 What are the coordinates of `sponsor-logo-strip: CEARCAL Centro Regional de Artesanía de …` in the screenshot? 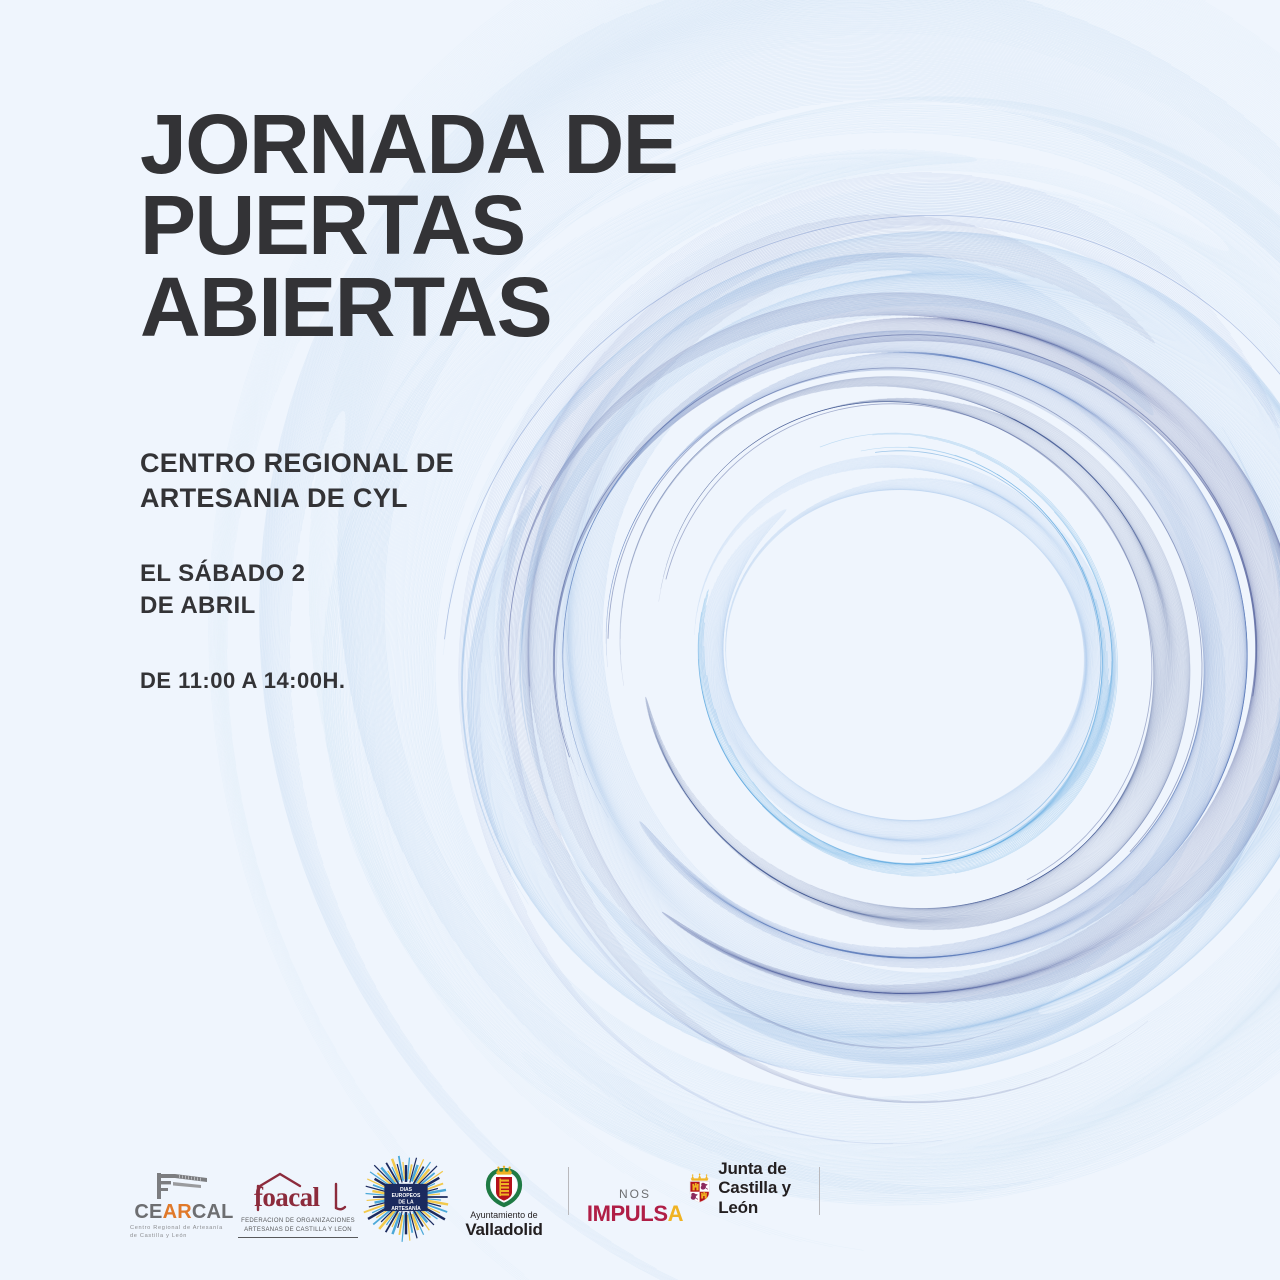 It's located at (482, 1198).